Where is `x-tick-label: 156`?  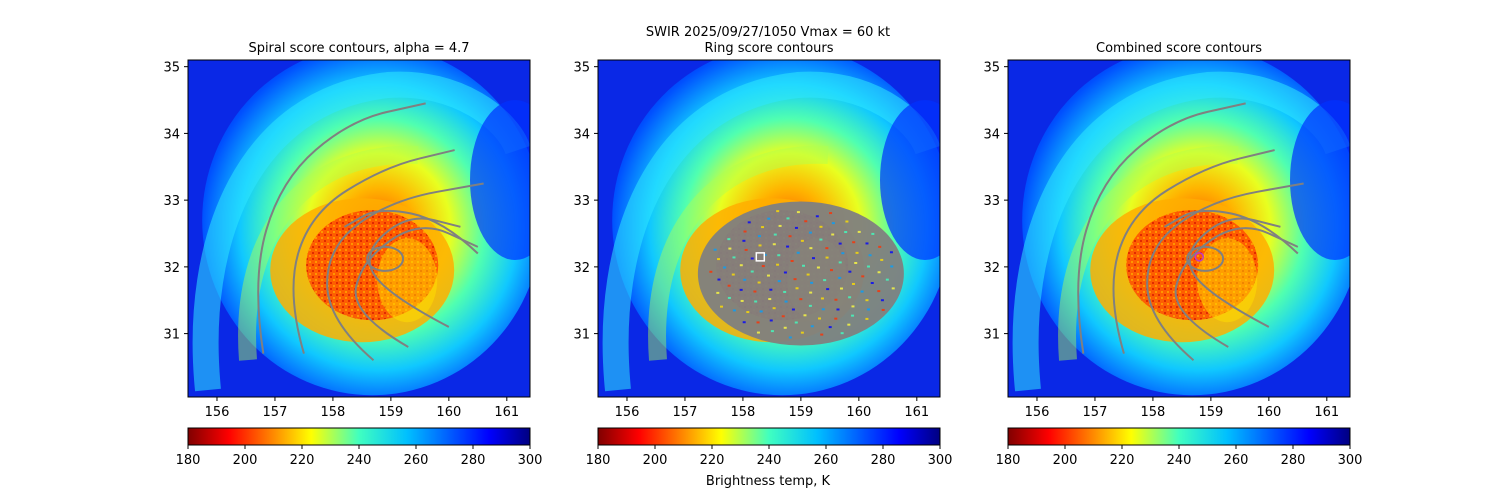
x-tick-label: 156 is located at coordinates (217, 412).